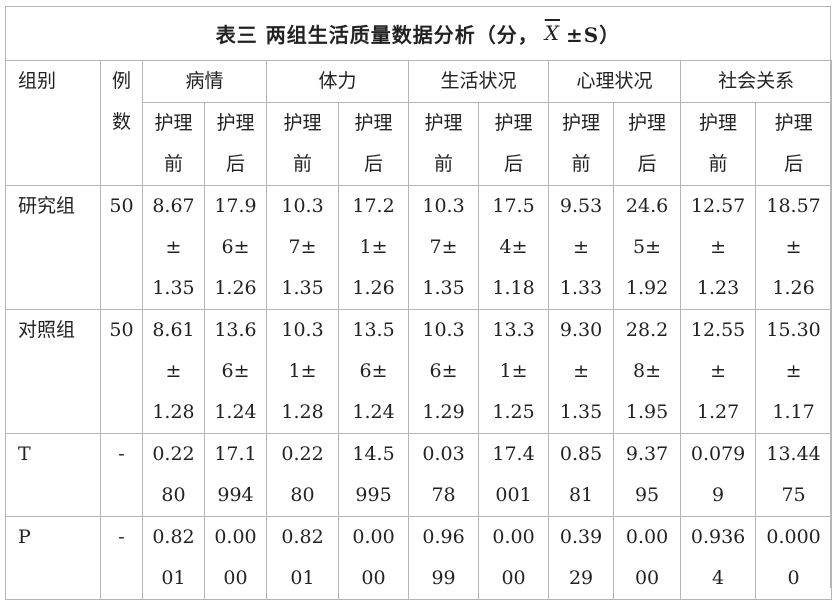 The image size is (837, 600). Describe the element at coordinates (303, 371) in the screenshot. I see `value-cell: 10.3 1± 1.28` at that location.